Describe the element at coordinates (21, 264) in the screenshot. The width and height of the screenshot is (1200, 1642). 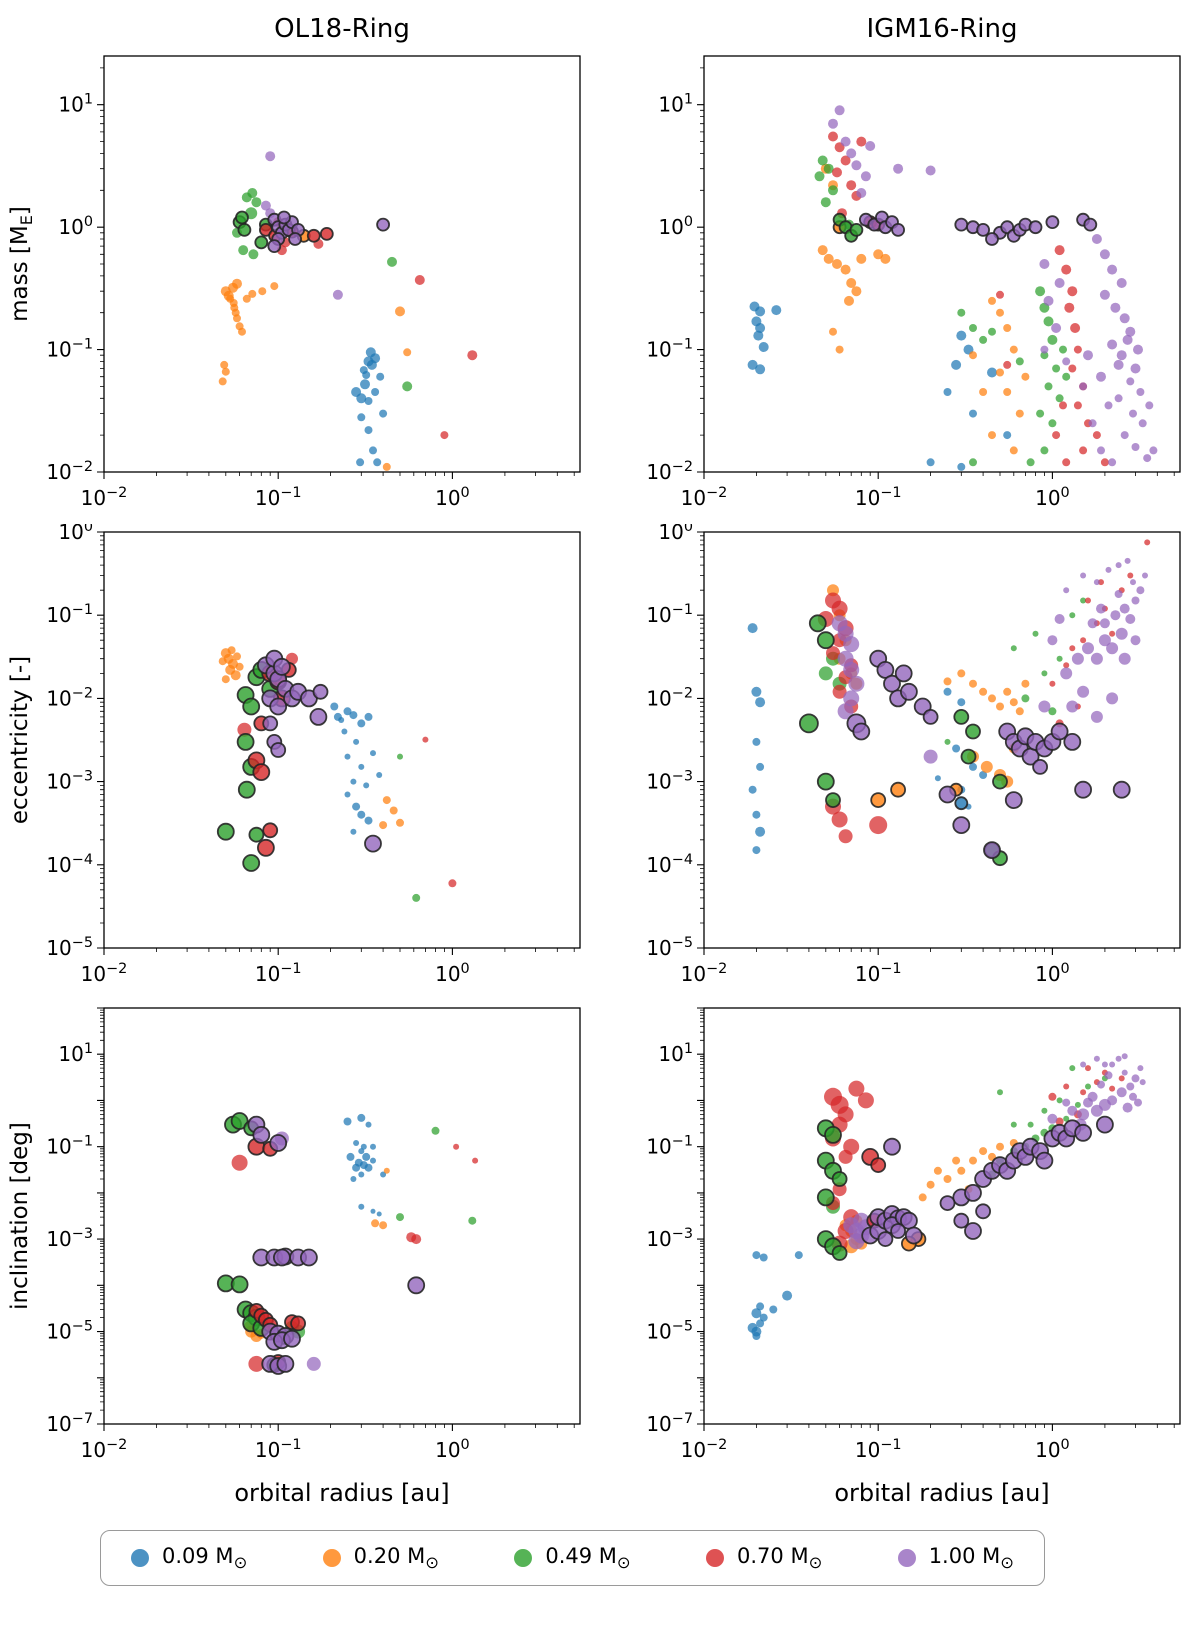
I see `y-axis-label: mass [ME]` at that location.